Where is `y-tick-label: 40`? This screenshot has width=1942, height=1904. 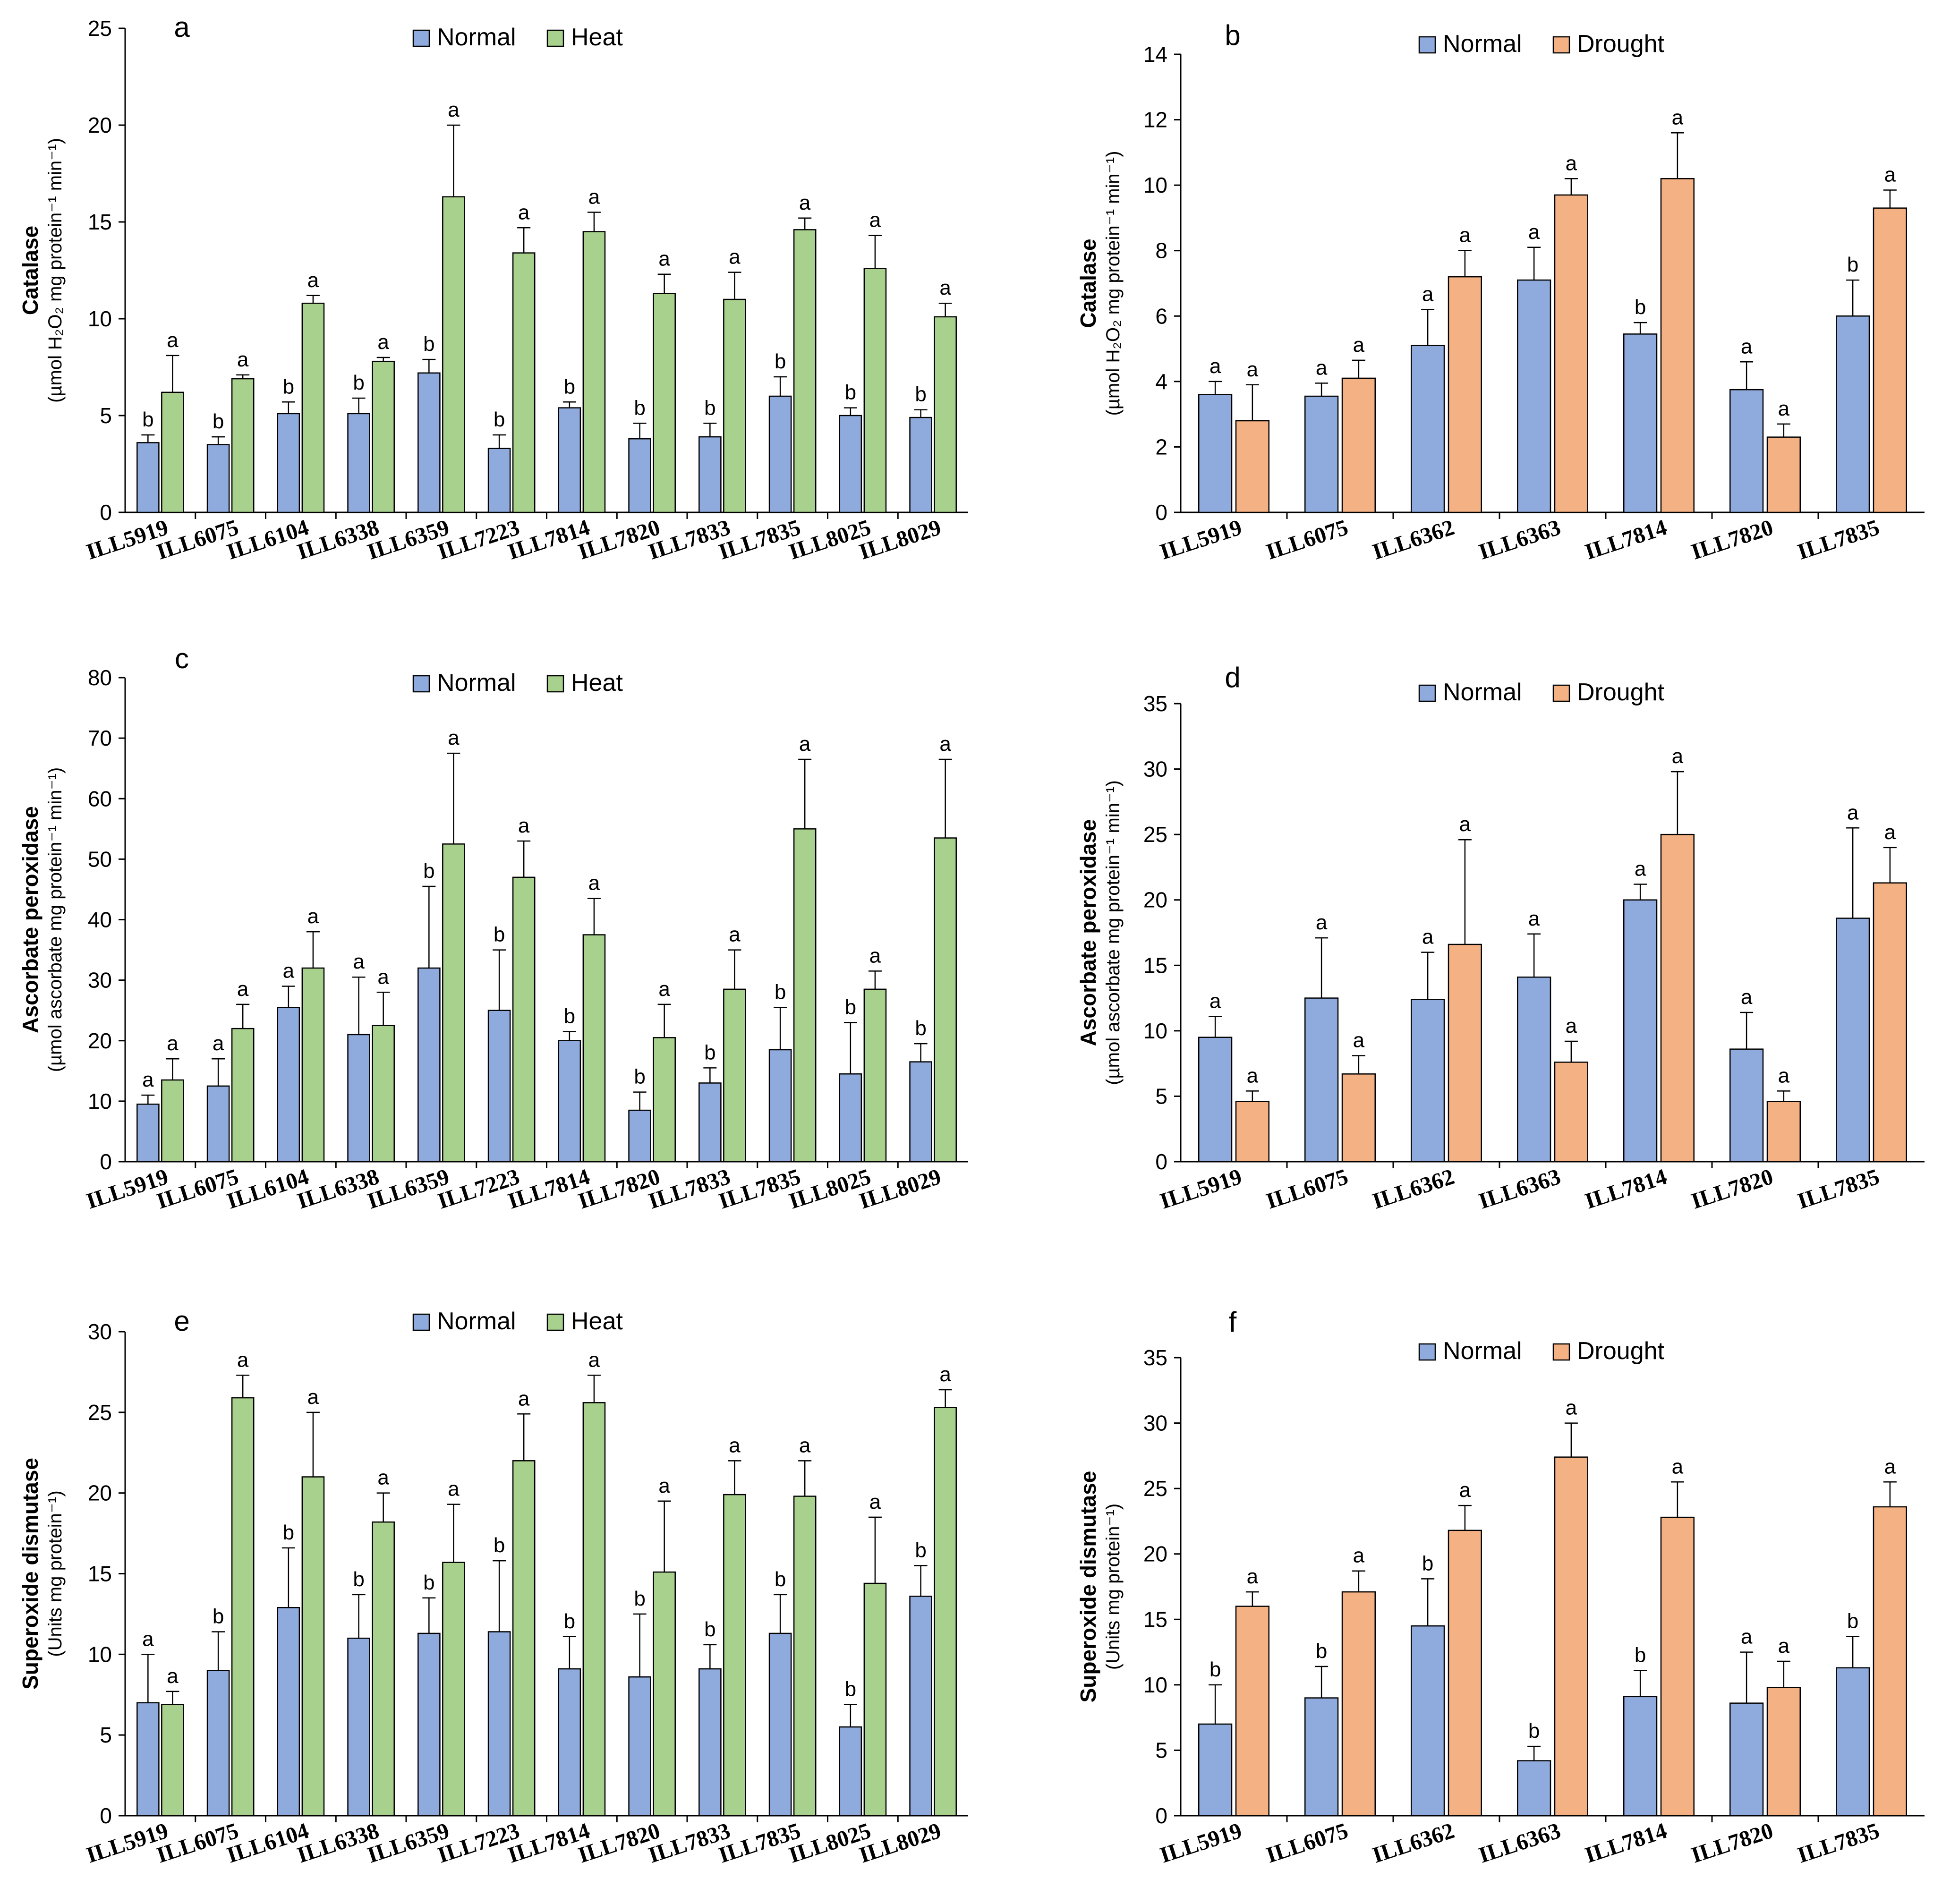 y-tick-label: 40 is located at coordinates (100, 920).